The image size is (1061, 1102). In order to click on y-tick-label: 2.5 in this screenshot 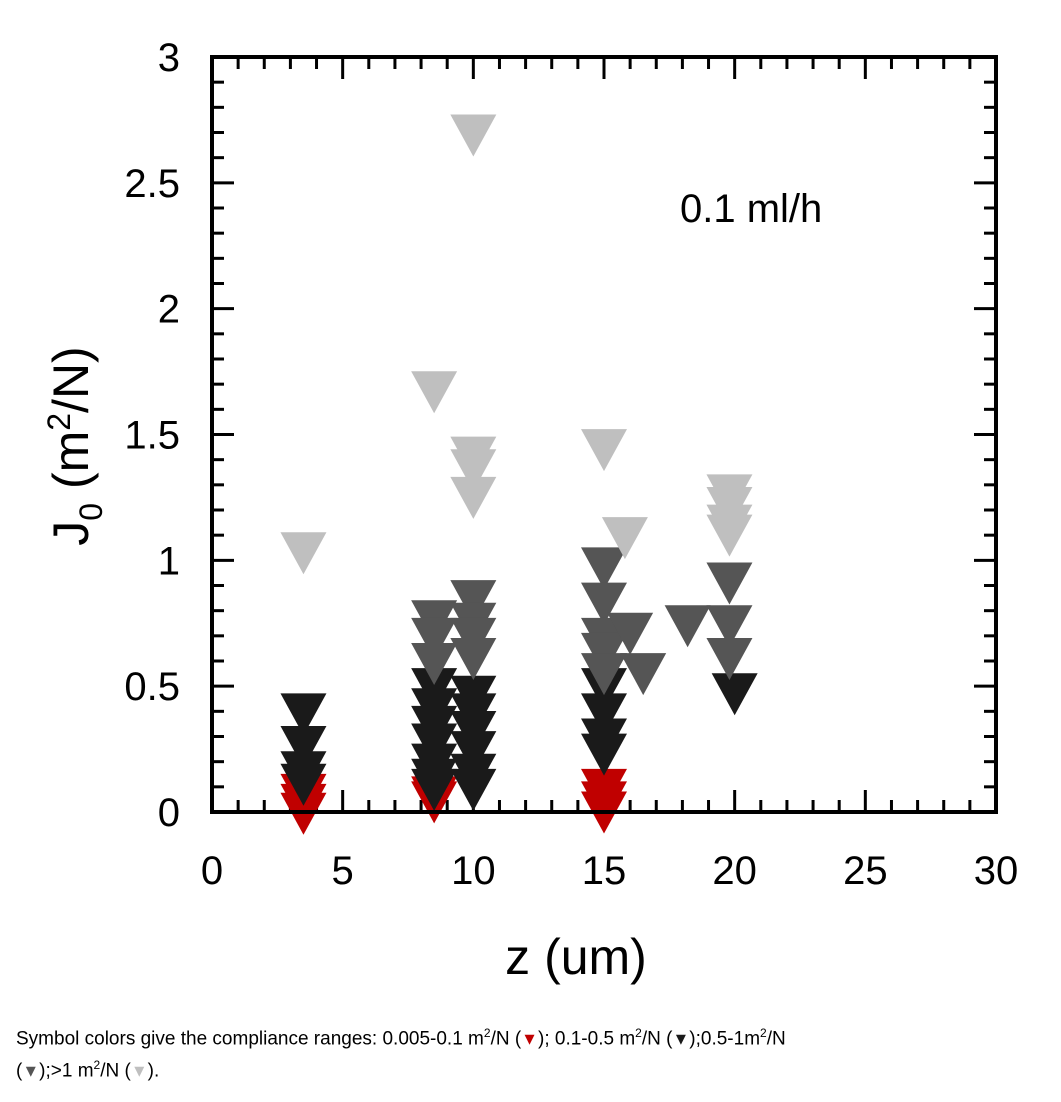, I will do `click(152, 184)`.